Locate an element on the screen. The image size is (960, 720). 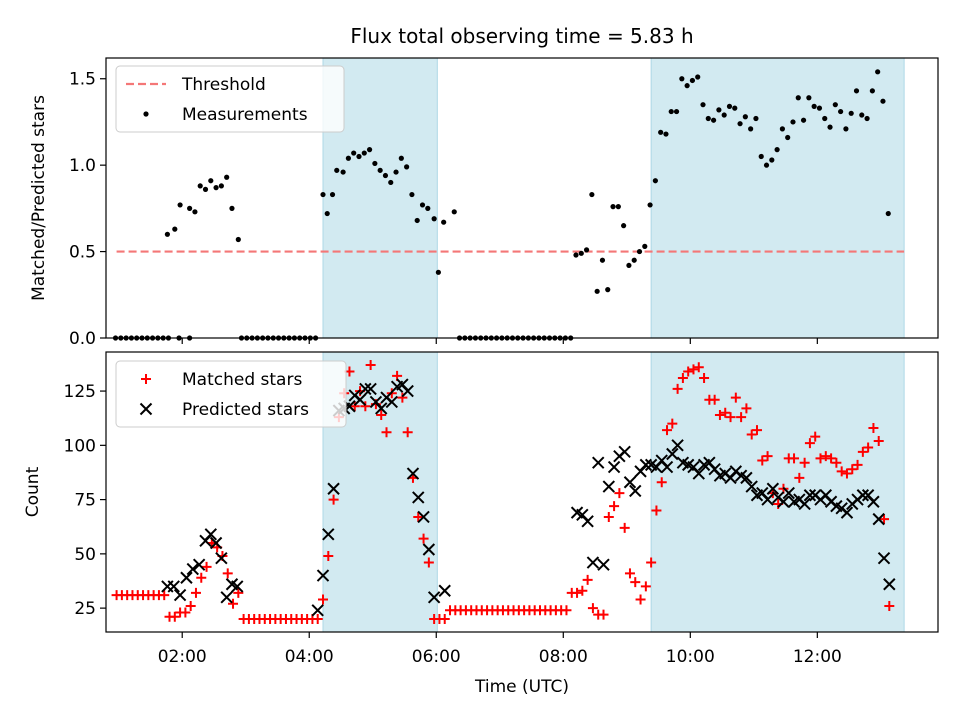
bottom-y-tick-label: 50 is located at coordinates (85, 555).